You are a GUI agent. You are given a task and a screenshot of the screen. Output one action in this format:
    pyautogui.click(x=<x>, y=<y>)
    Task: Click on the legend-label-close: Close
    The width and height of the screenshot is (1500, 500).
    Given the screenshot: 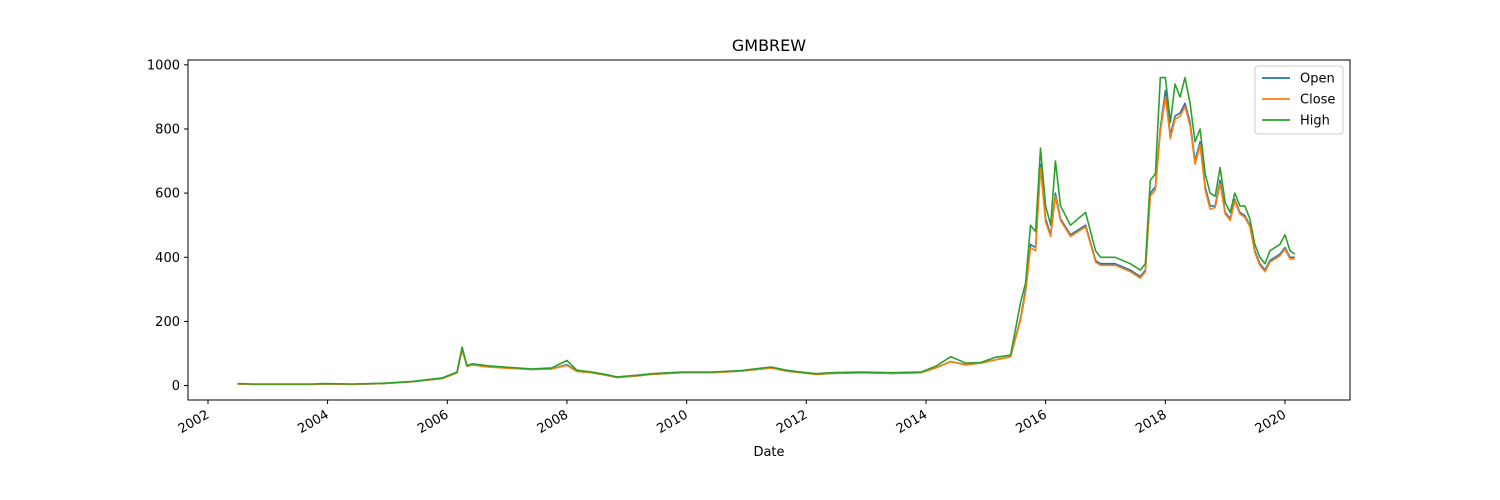 What is the action you would take?
    pyautogui.click(x=1317, y=100)
    